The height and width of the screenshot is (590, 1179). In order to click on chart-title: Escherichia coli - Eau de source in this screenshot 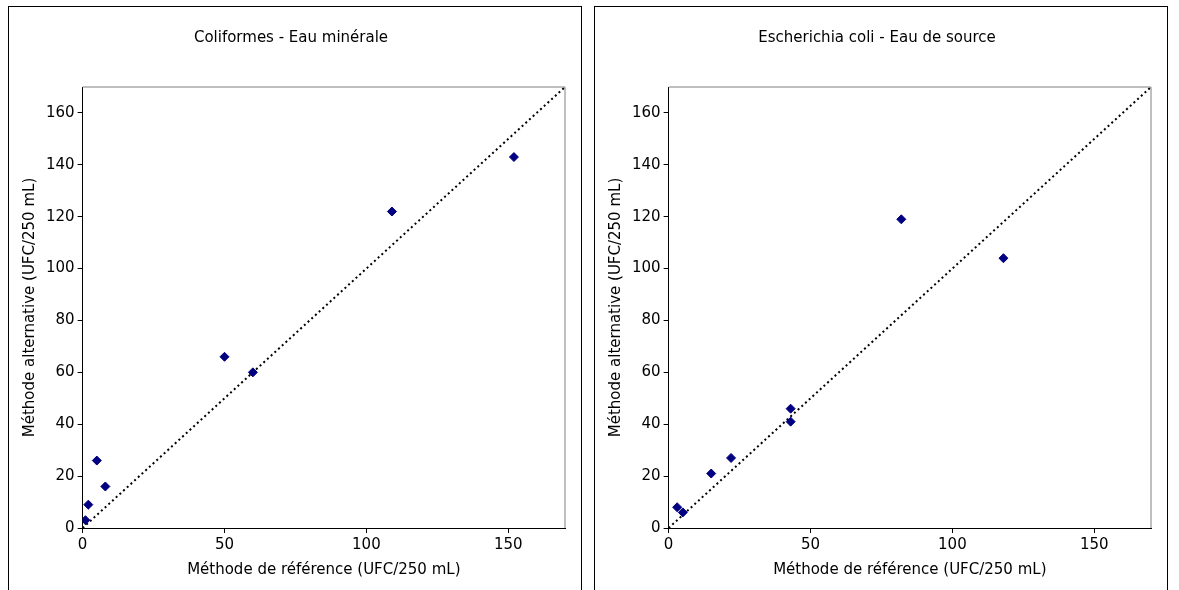, I will do `click(877, 36)`.